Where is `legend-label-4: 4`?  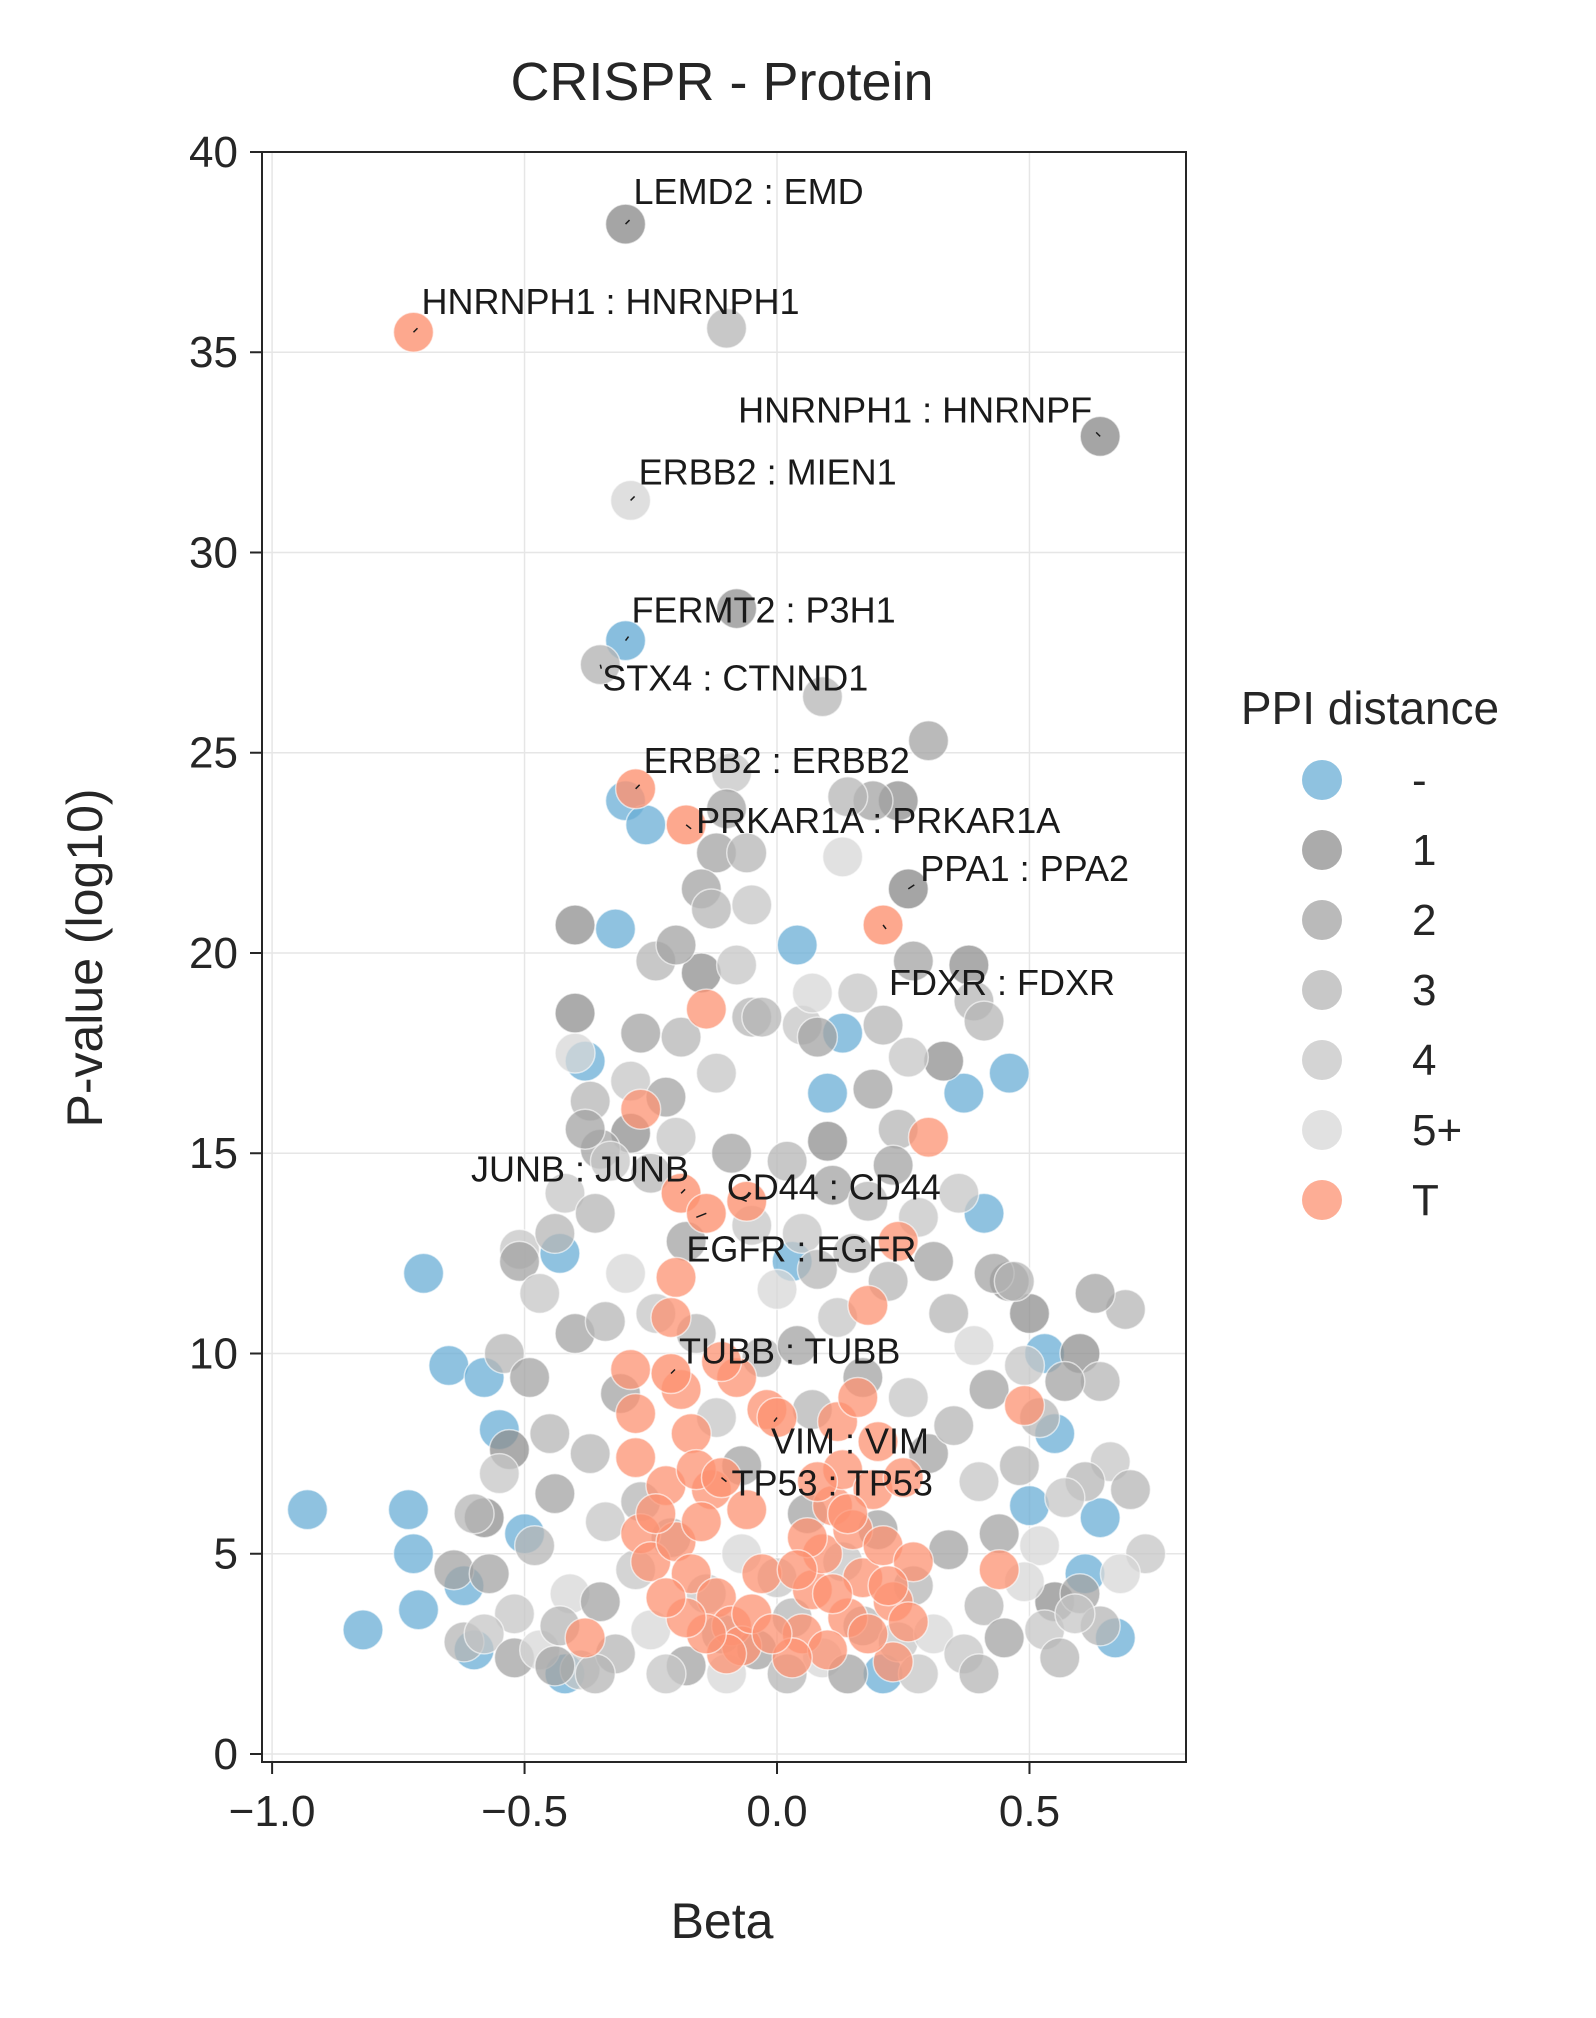
legend-label-4: 4 is located at coordinates (1424, 1060).